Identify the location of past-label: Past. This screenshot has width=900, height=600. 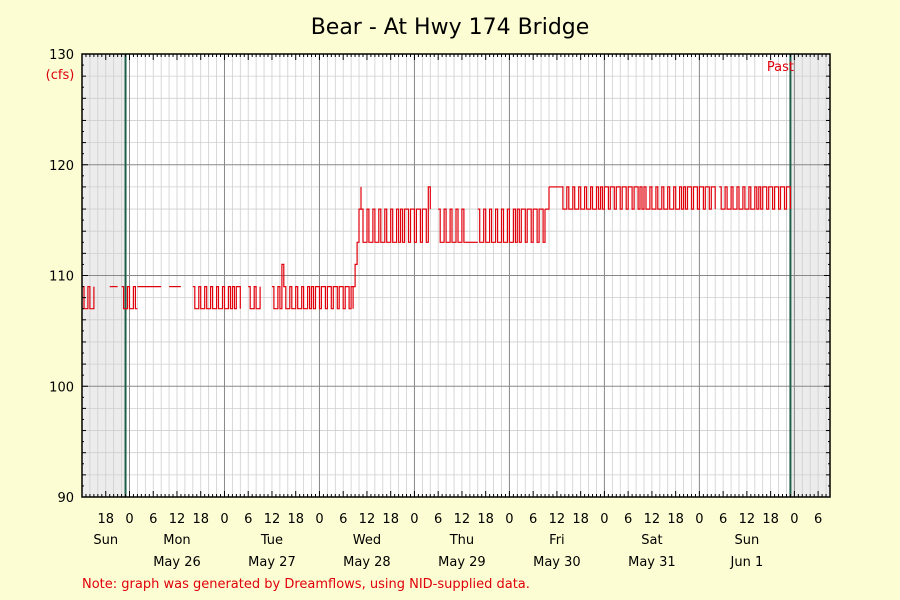
(780, 67).